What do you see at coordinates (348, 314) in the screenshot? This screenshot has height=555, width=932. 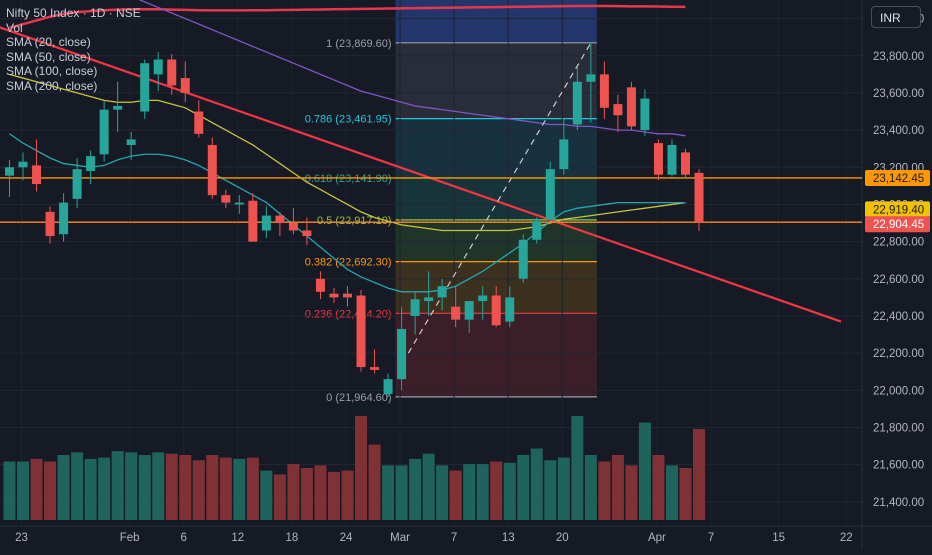 I see `fib-level-label: 0.236 (22,41⁠4.20)` at bounding box center [348, 314].